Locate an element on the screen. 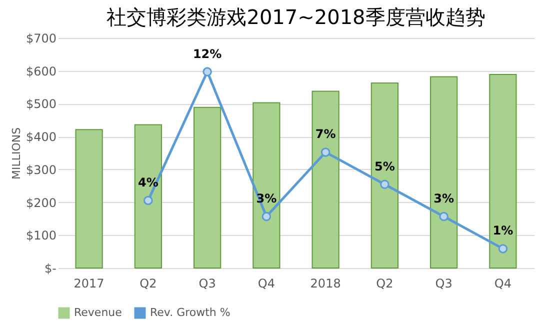  y-tick-label: $700 is located at coordinates (41, 39).